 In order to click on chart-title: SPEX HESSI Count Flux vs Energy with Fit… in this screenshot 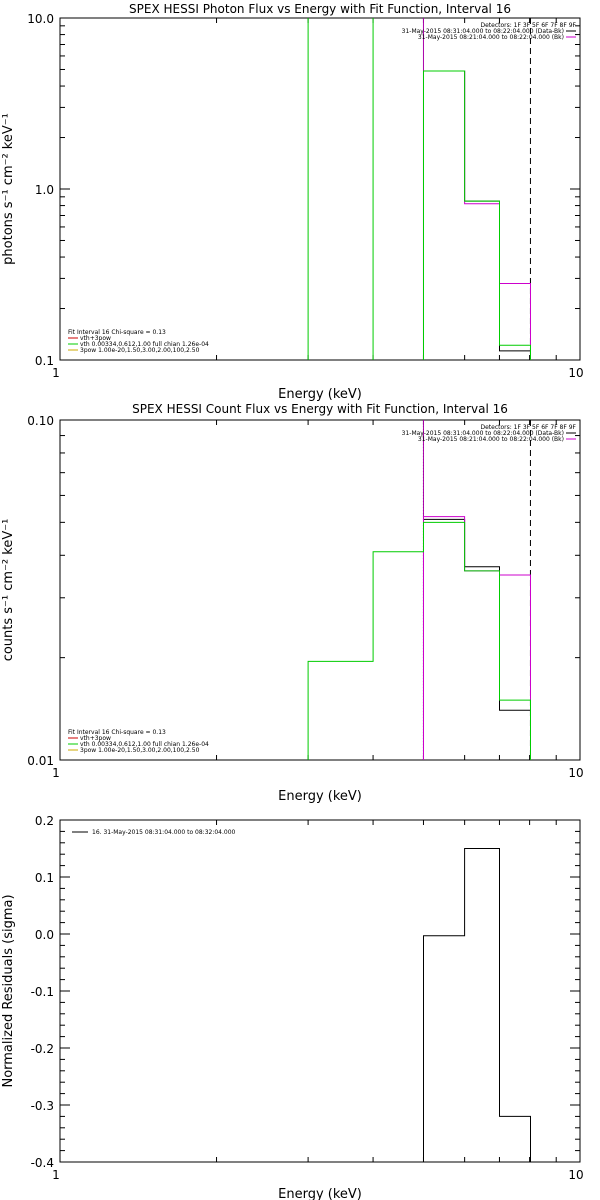, I will do `click(320, 409)`.